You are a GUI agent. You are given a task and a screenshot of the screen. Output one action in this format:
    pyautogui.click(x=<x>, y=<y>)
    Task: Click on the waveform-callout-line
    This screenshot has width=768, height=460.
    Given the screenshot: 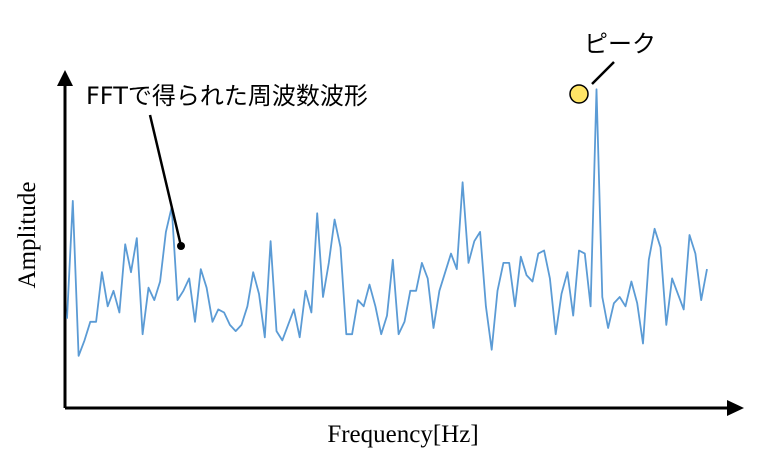 What is the action you would take?
    pyautogui.click(x=165, y=180)
    